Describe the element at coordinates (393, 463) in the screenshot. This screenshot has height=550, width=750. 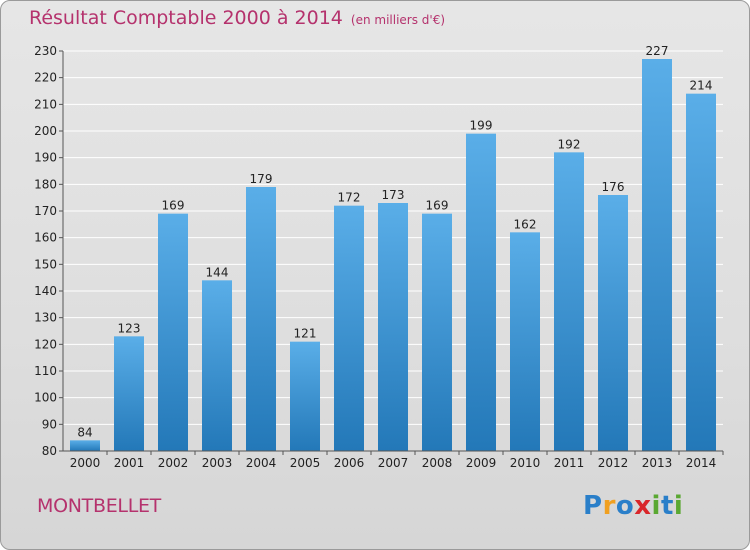
I see `x-tick-label-2007: 2007` at that location.